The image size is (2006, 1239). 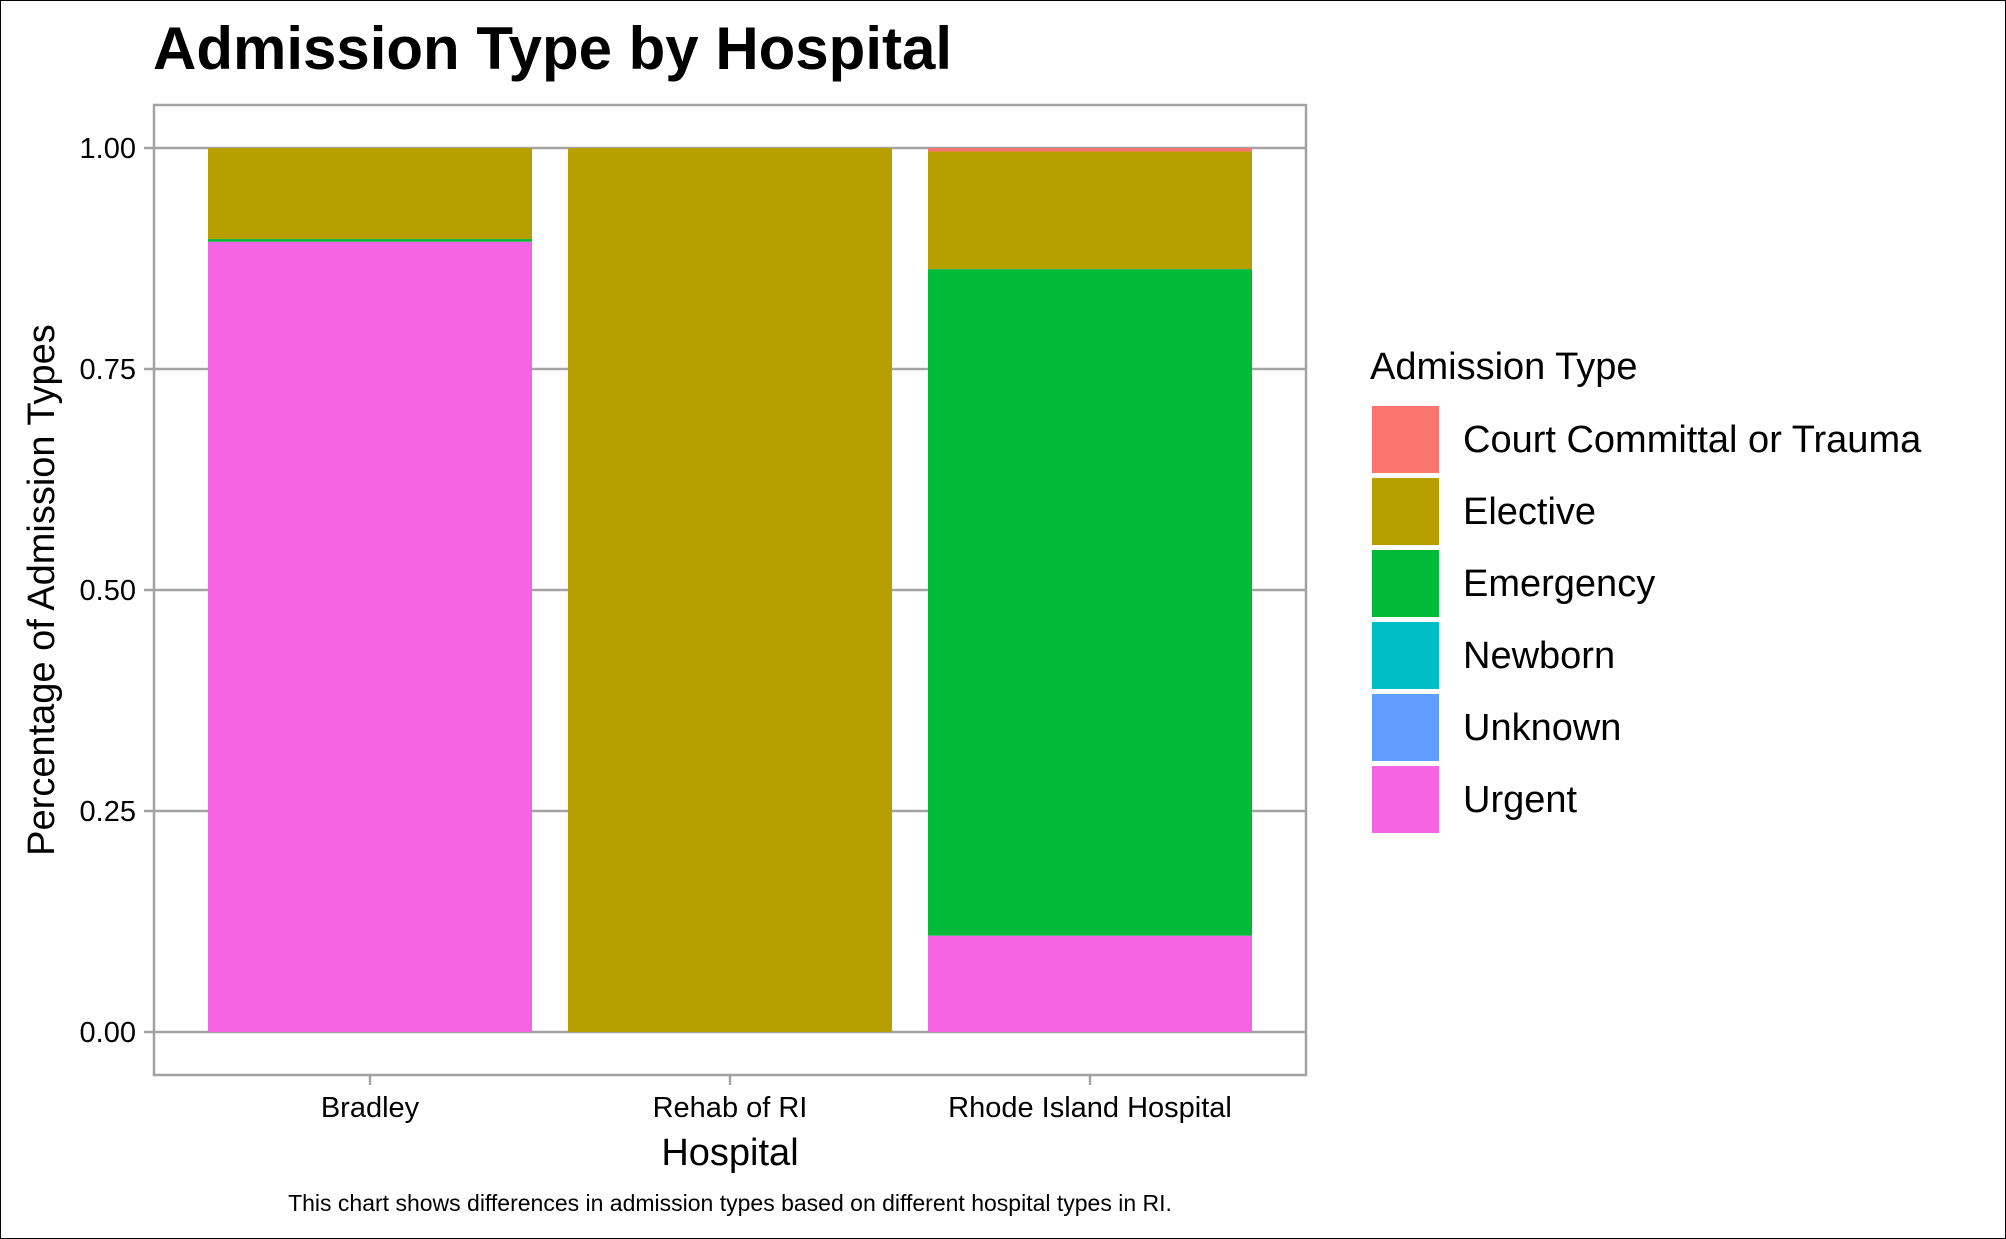 I want to click on x-tick-label: Rehab of RI, so click(x=730, y=1108).